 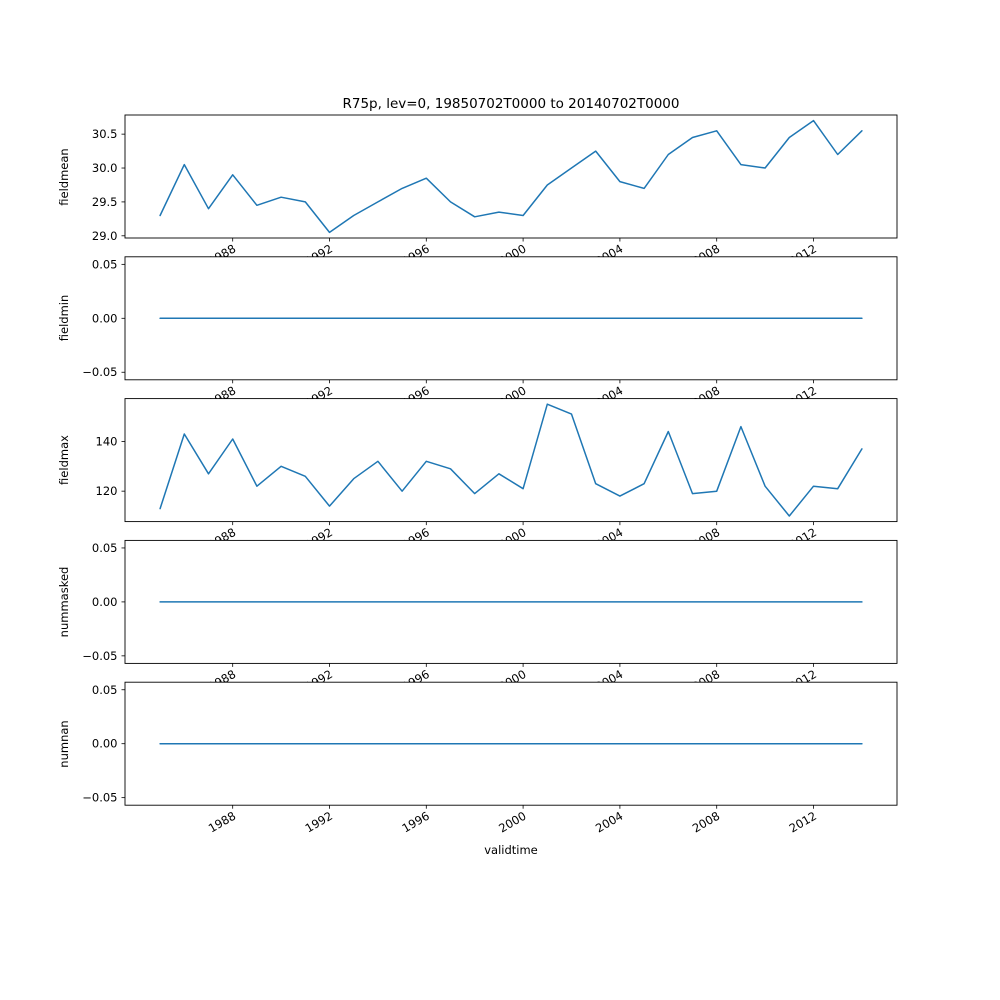 I want to click on xlabel-validtime: validtime, so click(x=511, y=850).